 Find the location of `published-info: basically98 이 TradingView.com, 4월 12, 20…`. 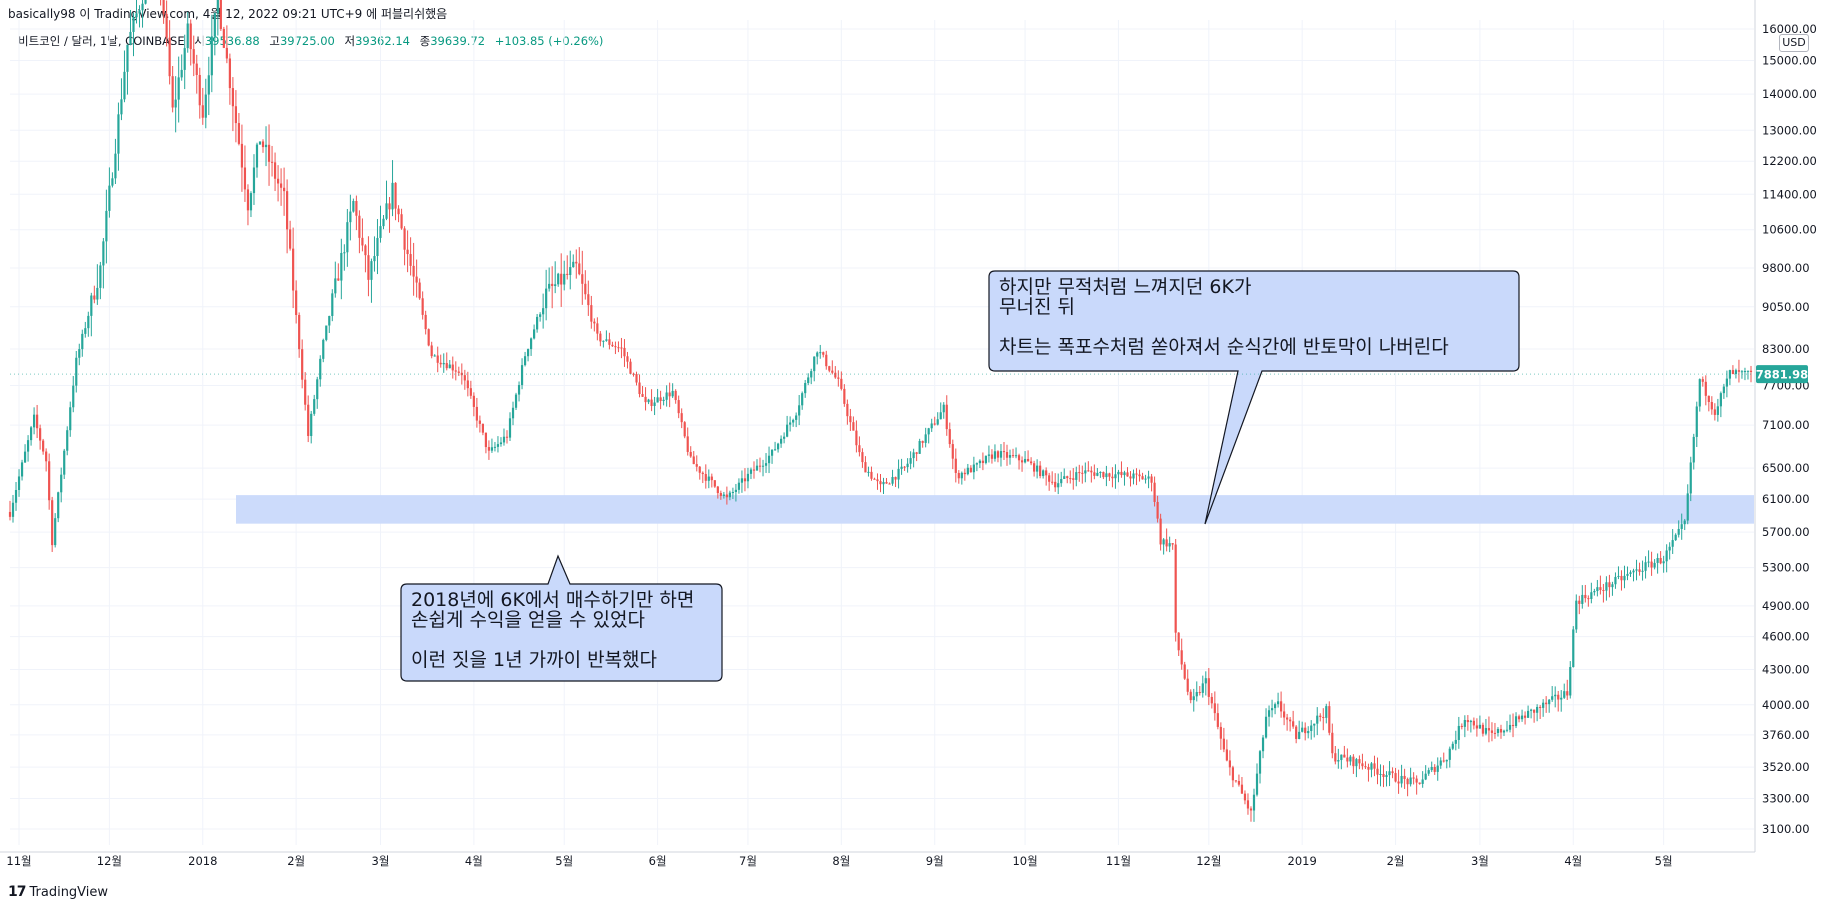

published-info: basically98 이 TradingView.com, 4월 12, 20… is located at coordinates (228, 14).